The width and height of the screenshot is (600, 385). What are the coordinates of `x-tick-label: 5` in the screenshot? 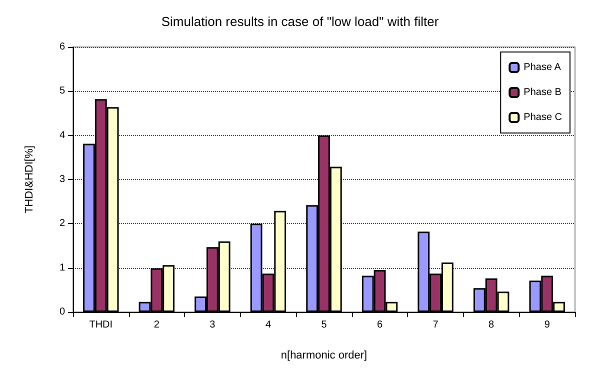 It's located at (324, 325).